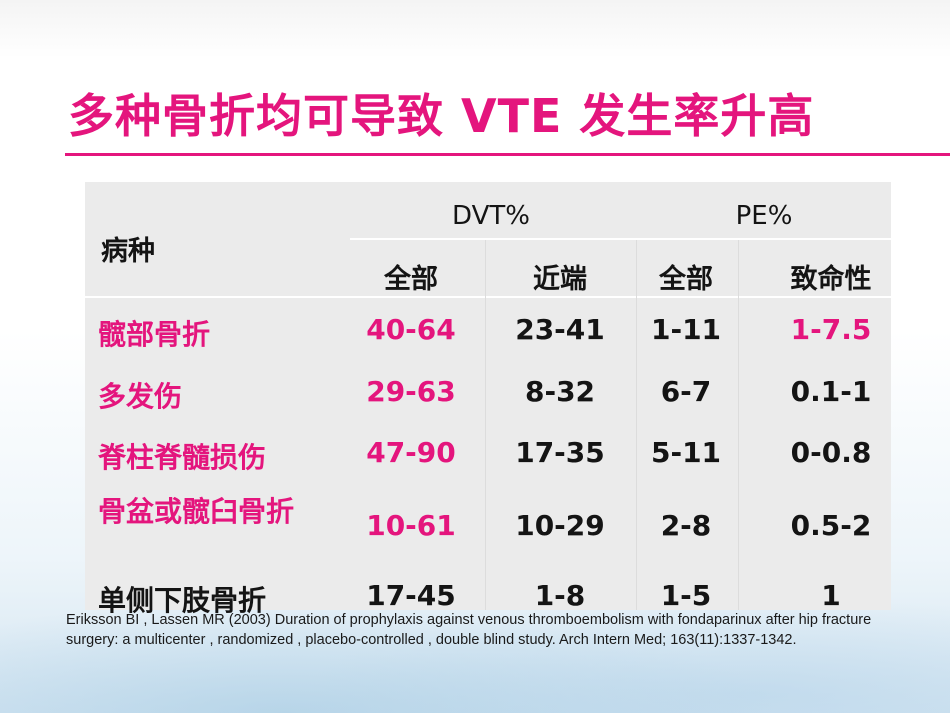  I want to click on dvt-group-header: DVT%, so click(491, 216).